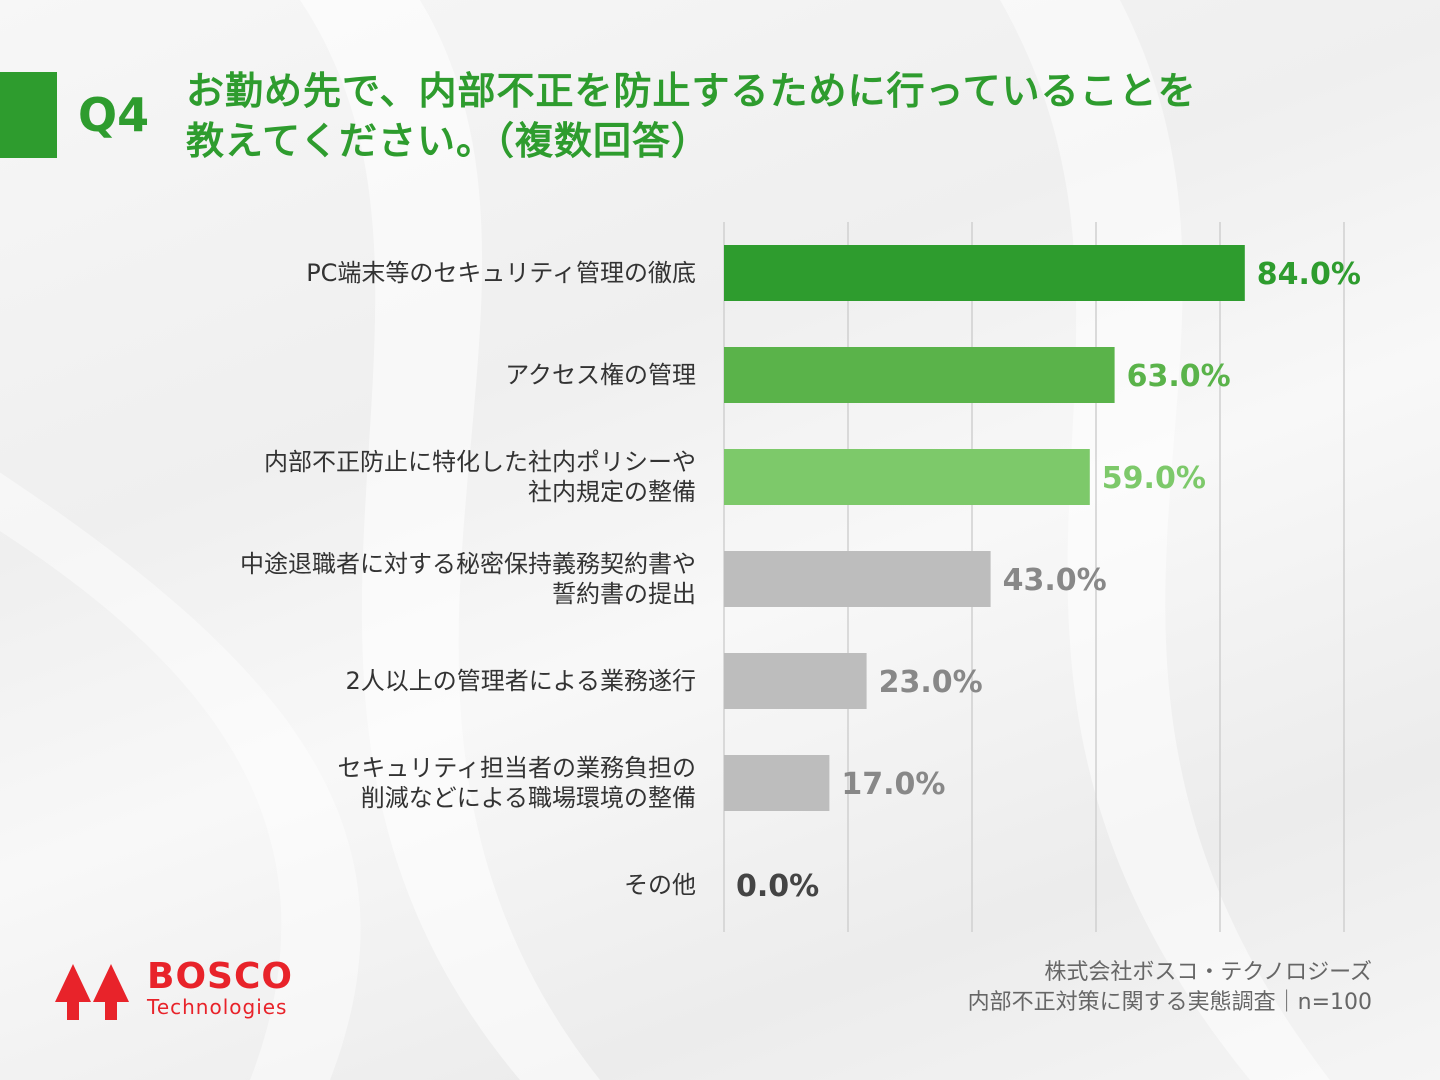 The width and height of the screenshot is (1440, 1080). What do you see at coordinates (624, 594) in the screenshot?
I see `category-label: 誓約書の提出` at bounding box center [624, 594].